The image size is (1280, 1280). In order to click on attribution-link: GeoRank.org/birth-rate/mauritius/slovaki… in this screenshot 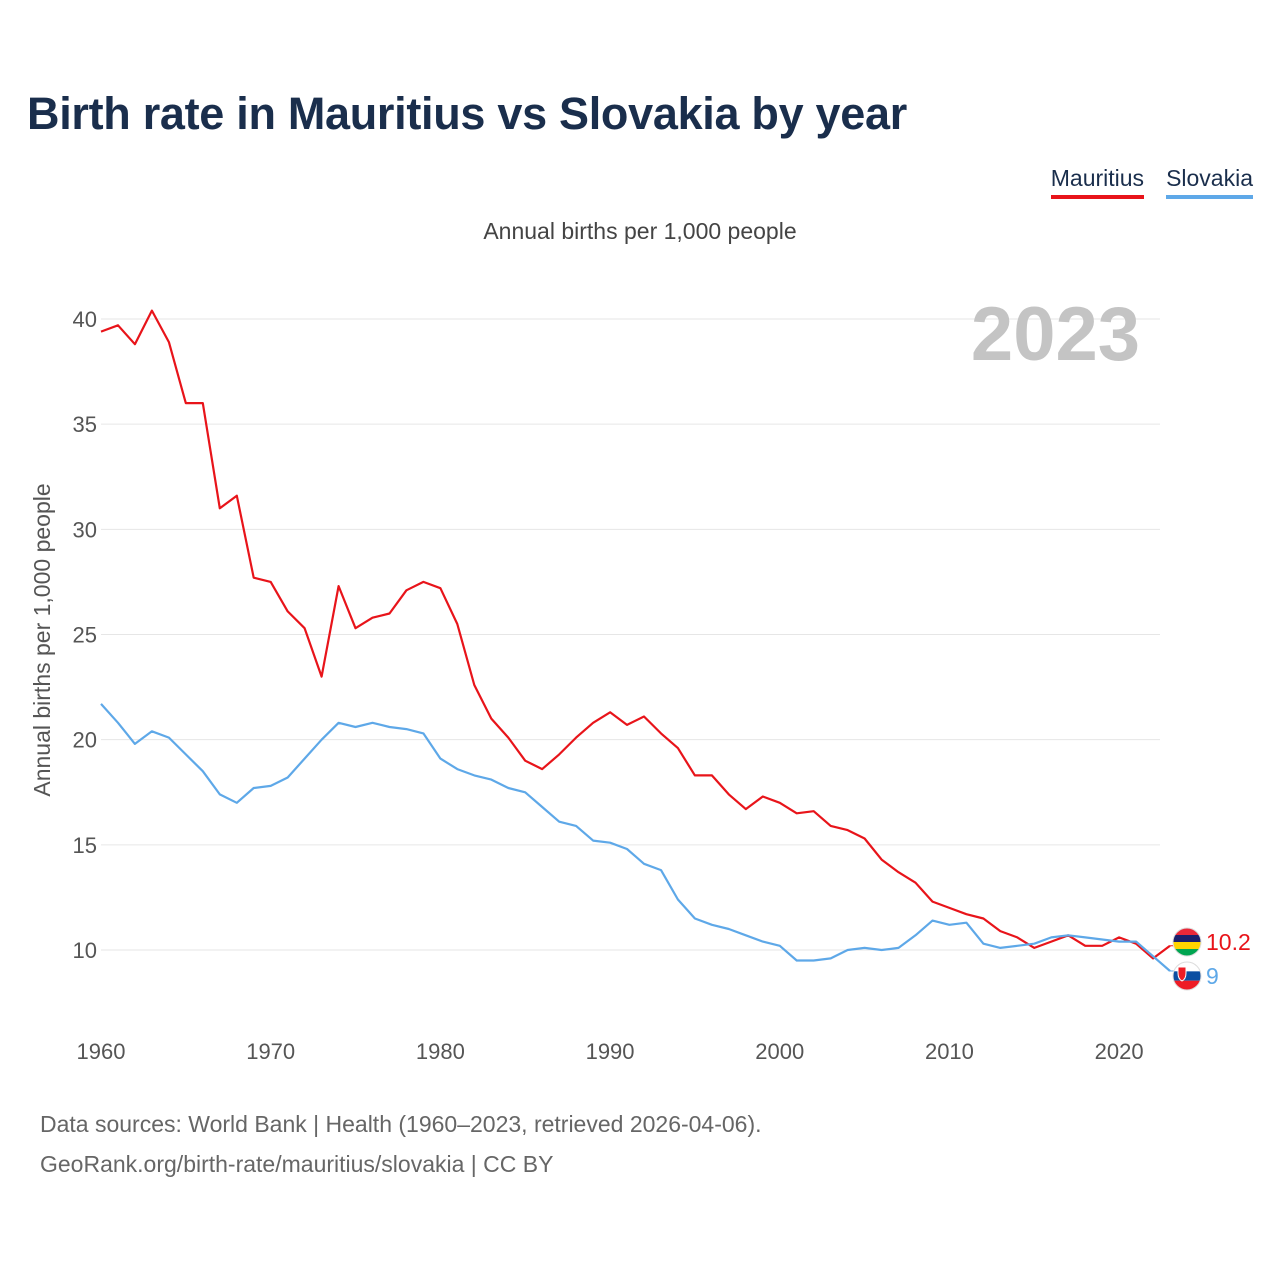, I will do `click(297, 1164)`.